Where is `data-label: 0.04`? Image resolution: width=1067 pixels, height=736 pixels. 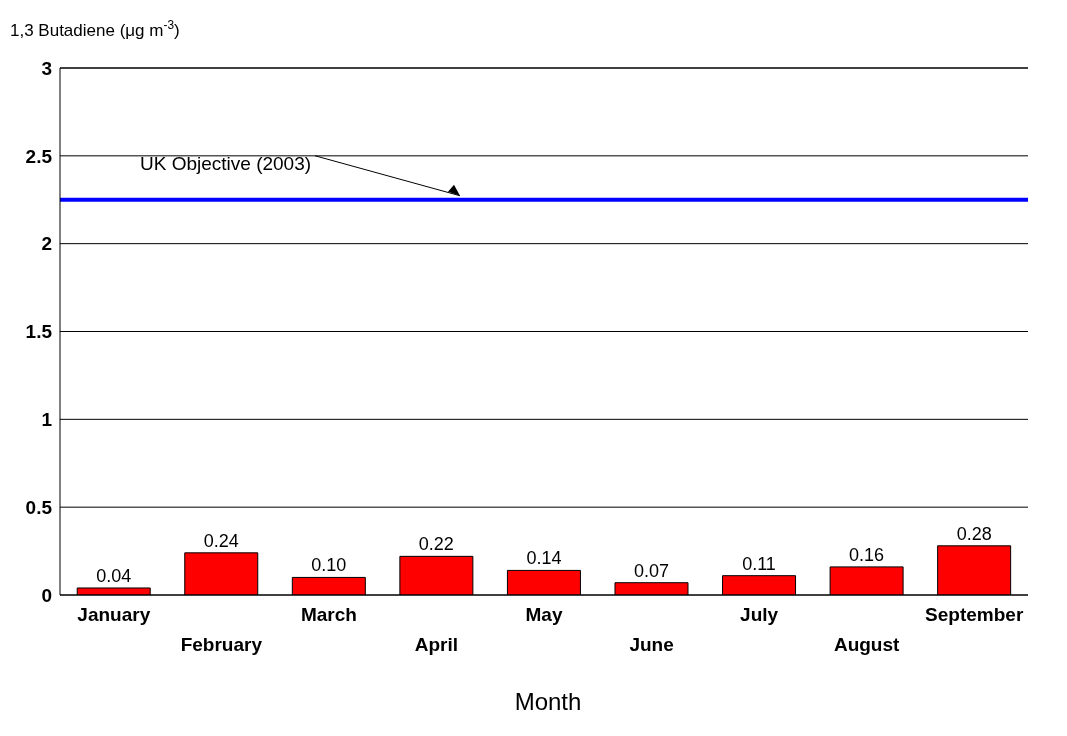 data-label: 0.04 is located at coordinates (114, 575).